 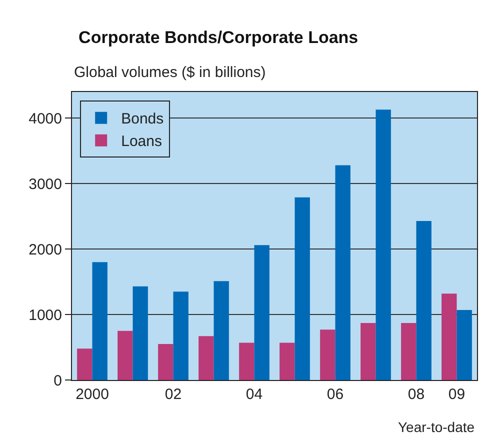 What do you see at coordinates (335, 394) in the screenshot?
I see `x-tick-label: 06` at bounding box center [335, 394].